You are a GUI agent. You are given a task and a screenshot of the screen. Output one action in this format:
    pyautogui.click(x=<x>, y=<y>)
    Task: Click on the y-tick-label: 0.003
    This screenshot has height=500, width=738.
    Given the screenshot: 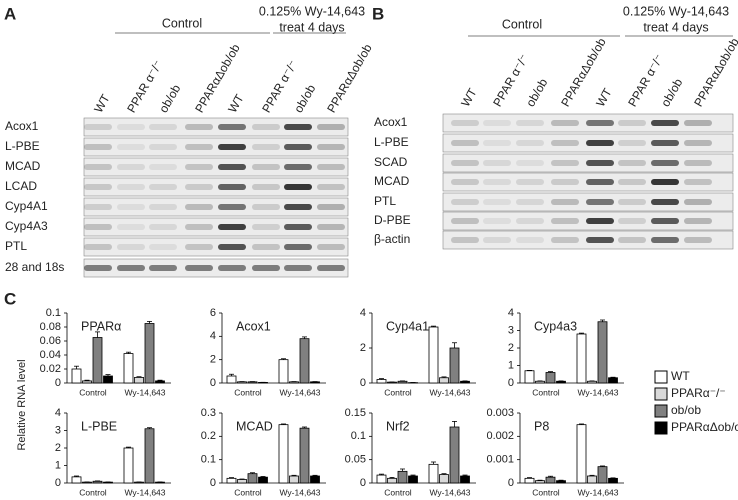 What is the action you would take?
    pyautogui.click(x=500, y=413)
    